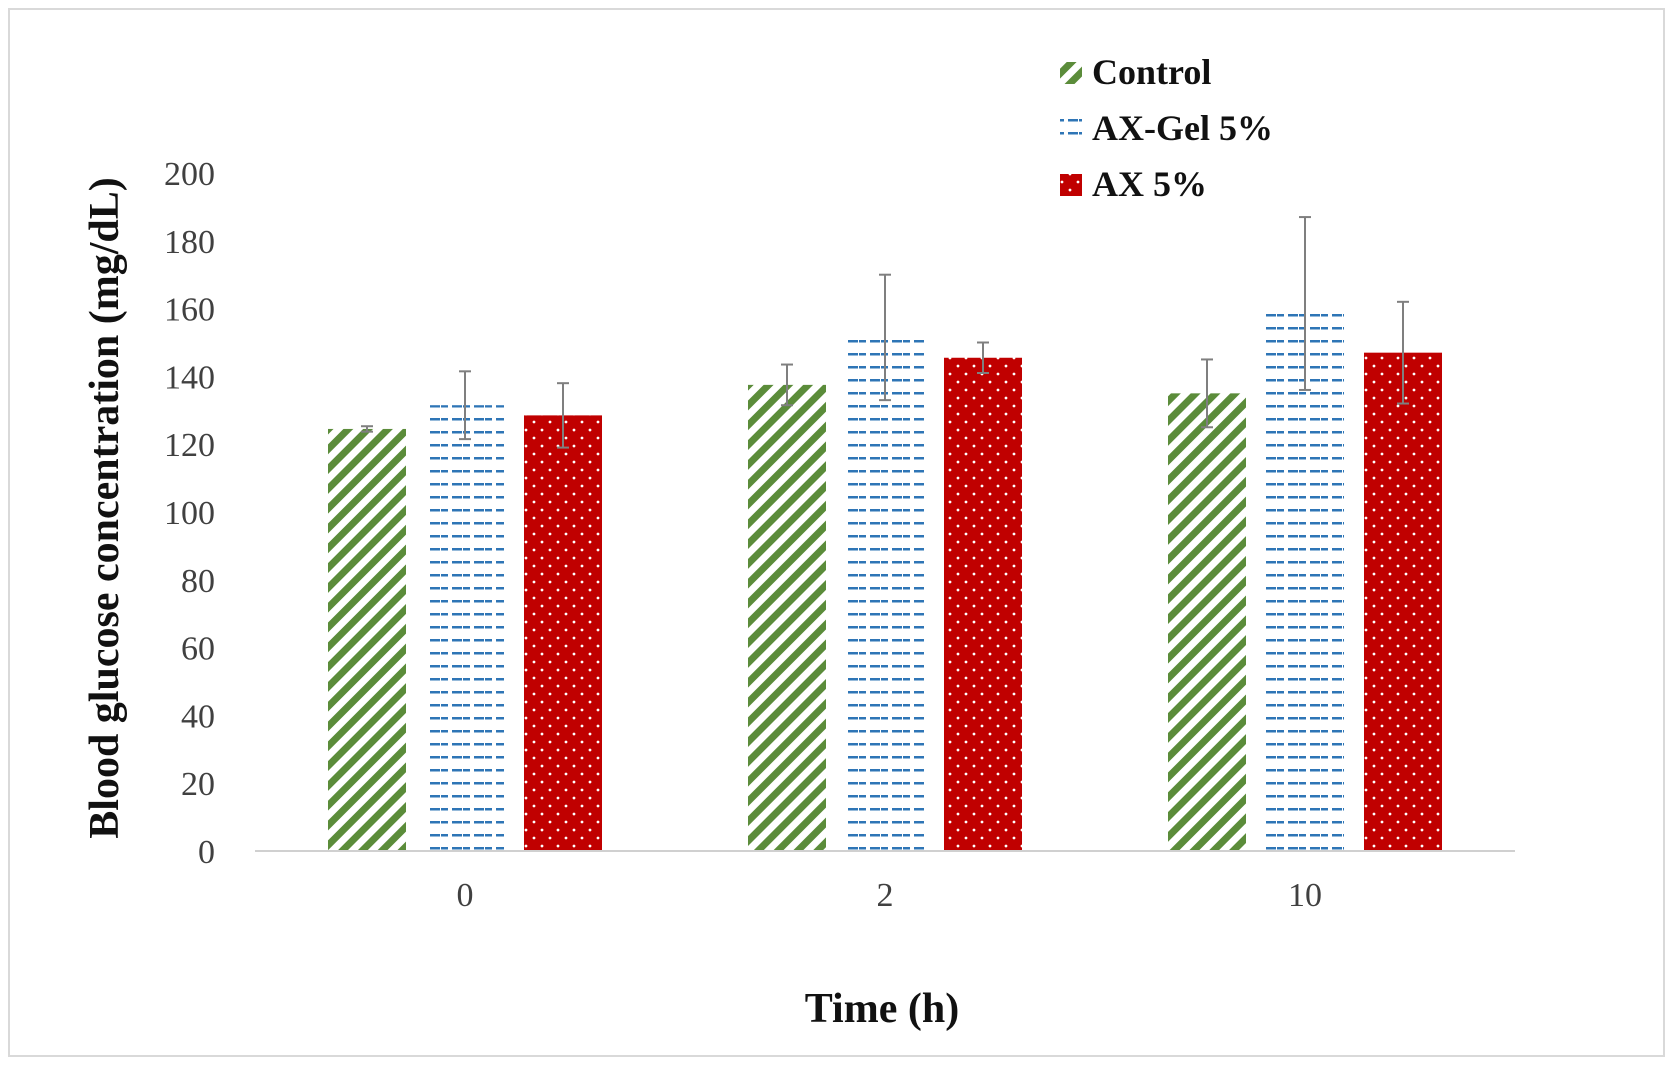  What do you see at coordinates (1182, 128) in the screenshot?
I see `legend-label: AX-Gel 5%` at bounding box center [1182, 128].